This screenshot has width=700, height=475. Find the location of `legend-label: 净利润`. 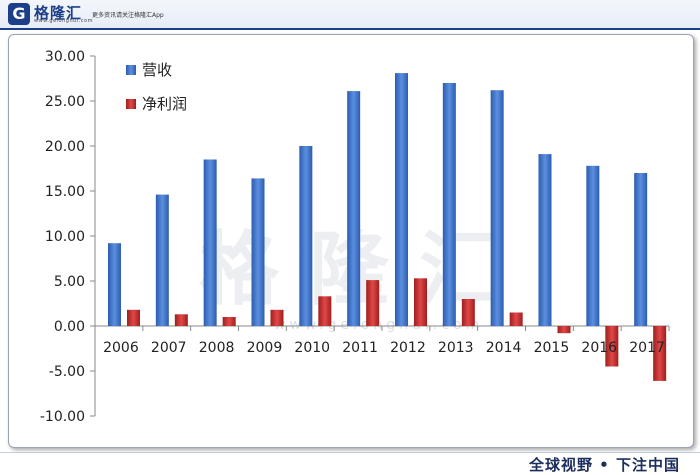

legend-label: 净利润 is located at coordinates (164, 104).